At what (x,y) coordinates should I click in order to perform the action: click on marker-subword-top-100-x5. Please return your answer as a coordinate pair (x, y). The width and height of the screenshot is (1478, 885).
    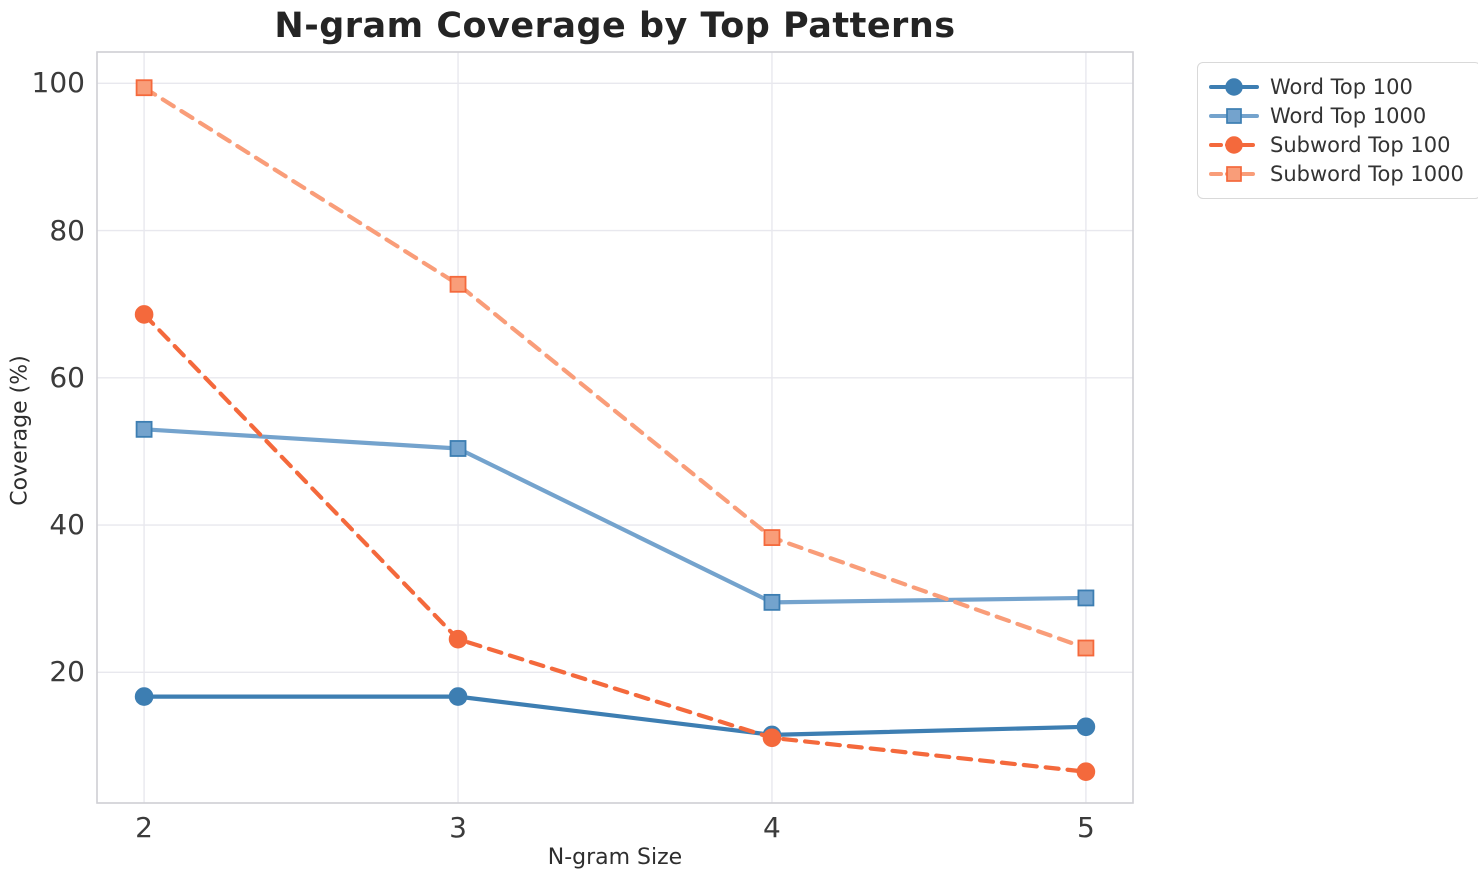
    Looking at the image, I should click on (1086, 772).